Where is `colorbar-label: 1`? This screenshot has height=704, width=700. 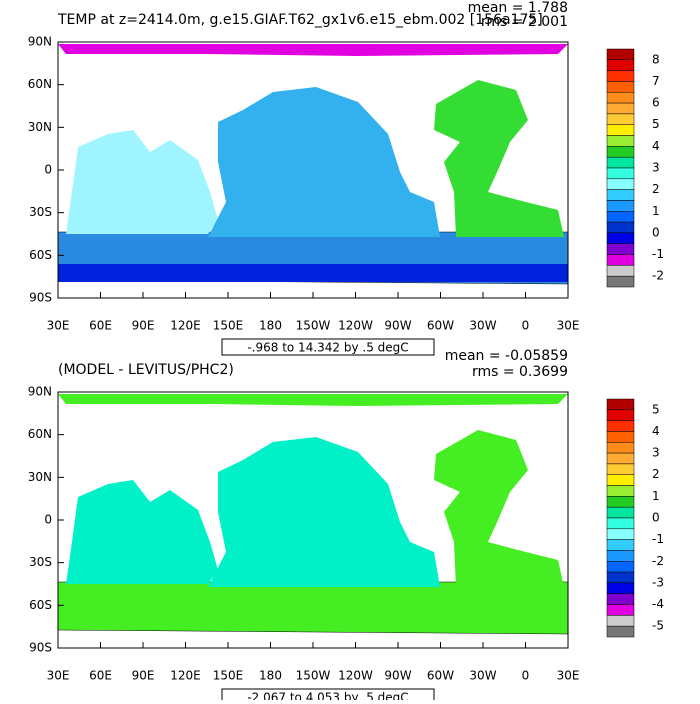
colorbar-label: 1 is located at coordinates (656, 496).